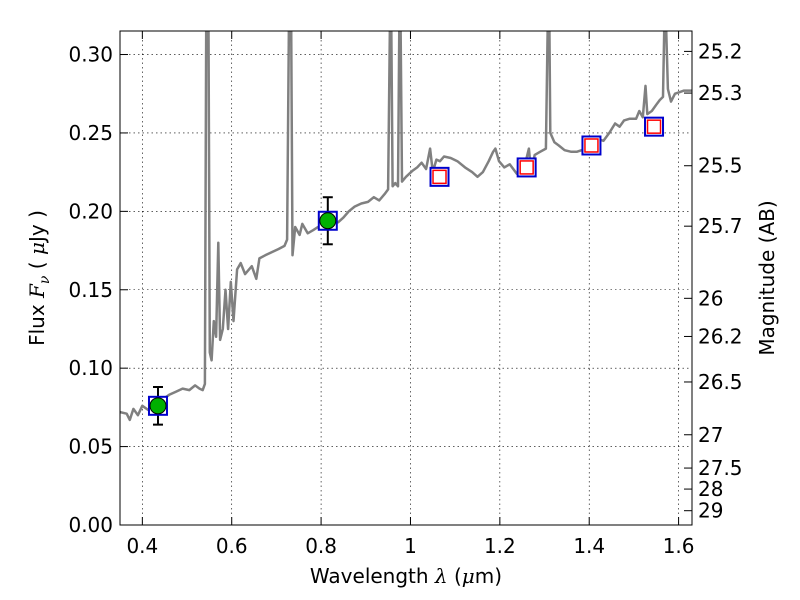  What do you see at coordinates (39, 278) in the screenshot?
I see `y-axis-label: Flux Fν ( μJy )` at bounding box center [39, 278].